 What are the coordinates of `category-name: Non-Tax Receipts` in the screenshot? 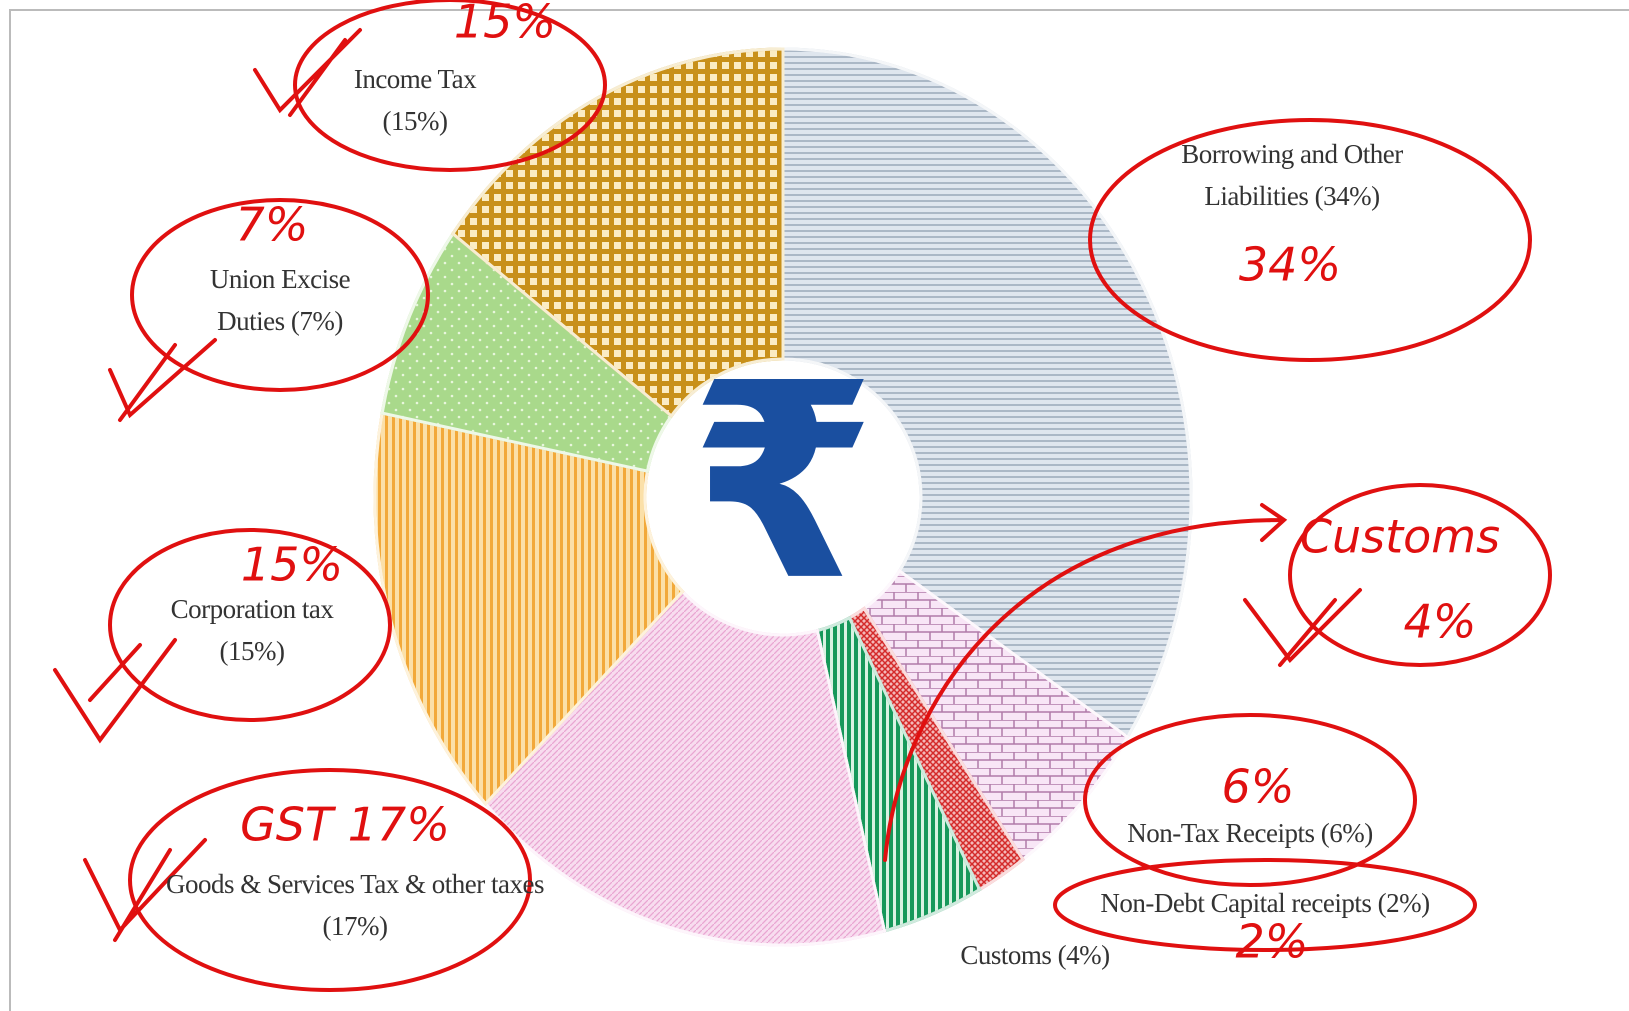 It's located at (1221, 833).